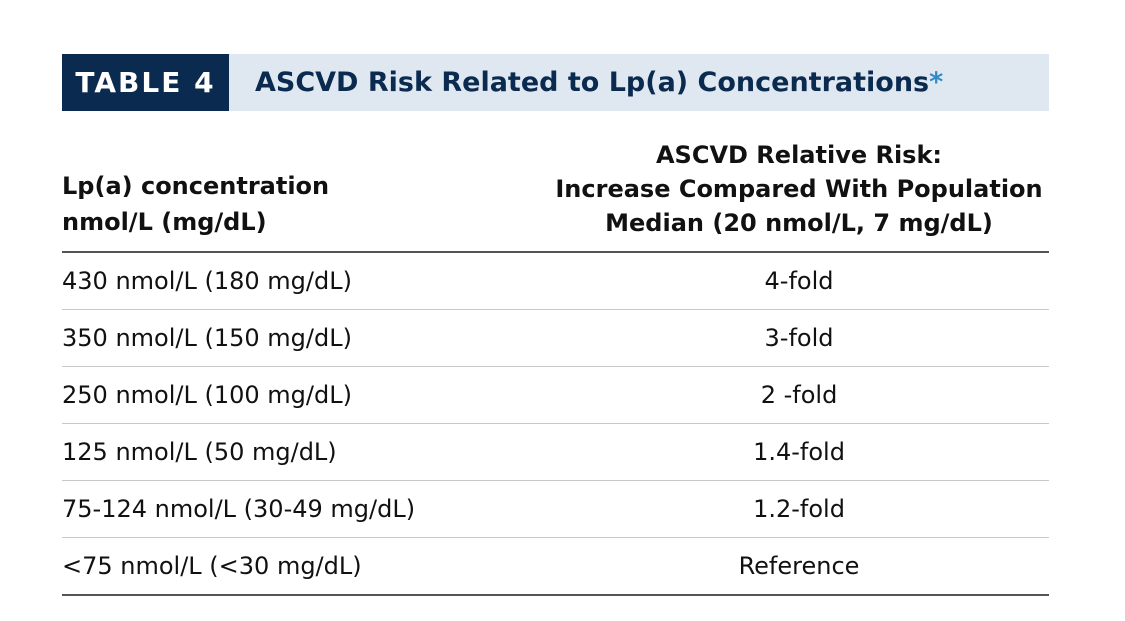  What do you see at coordinates (799, 566) in the screenshot?
I see `relative-risk-cell: Reference` at bounding box center [799, 566].